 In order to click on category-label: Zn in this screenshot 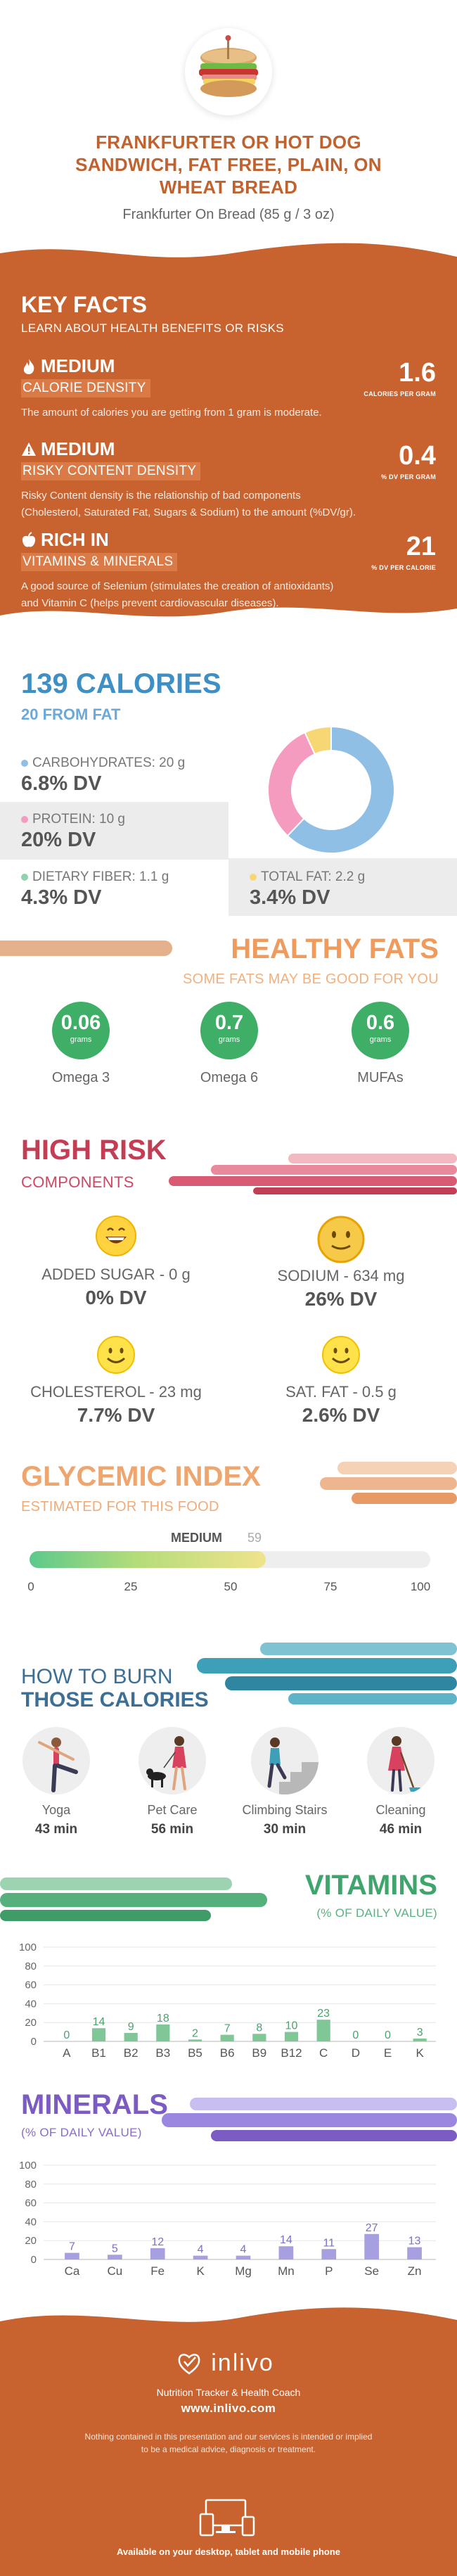, I will do `click(415, 2271)`.